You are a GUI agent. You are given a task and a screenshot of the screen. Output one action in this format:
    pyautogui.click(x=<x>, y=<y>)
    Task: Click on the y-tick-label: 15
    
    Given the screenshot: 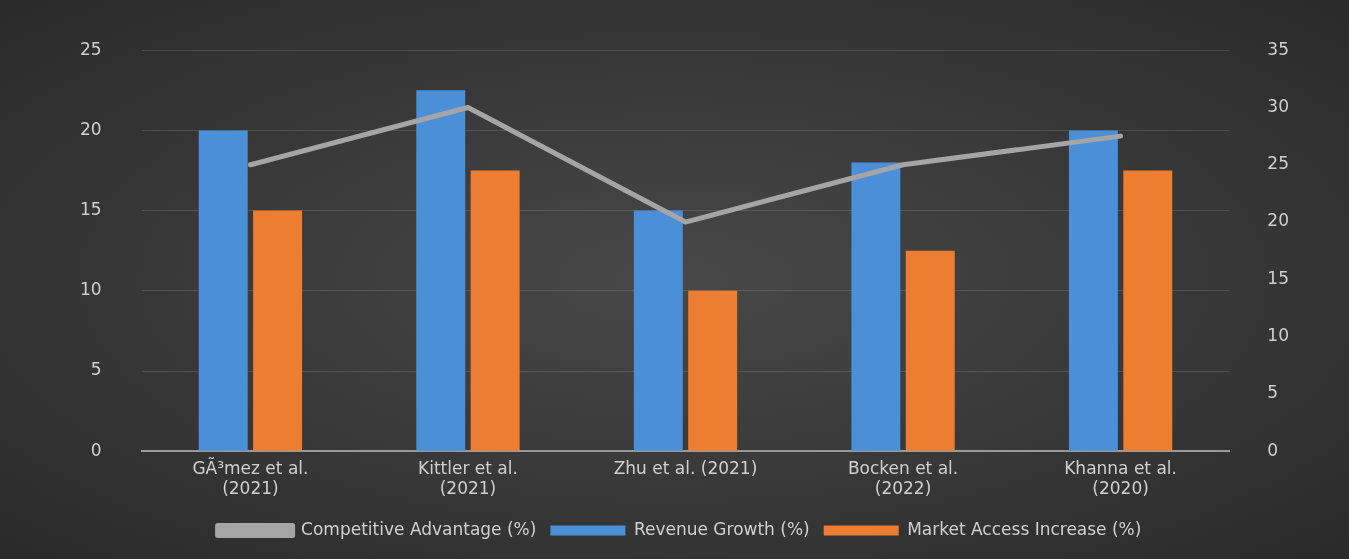 What is the action you would take?
    pyautogui.click(x=90, y=209)
    